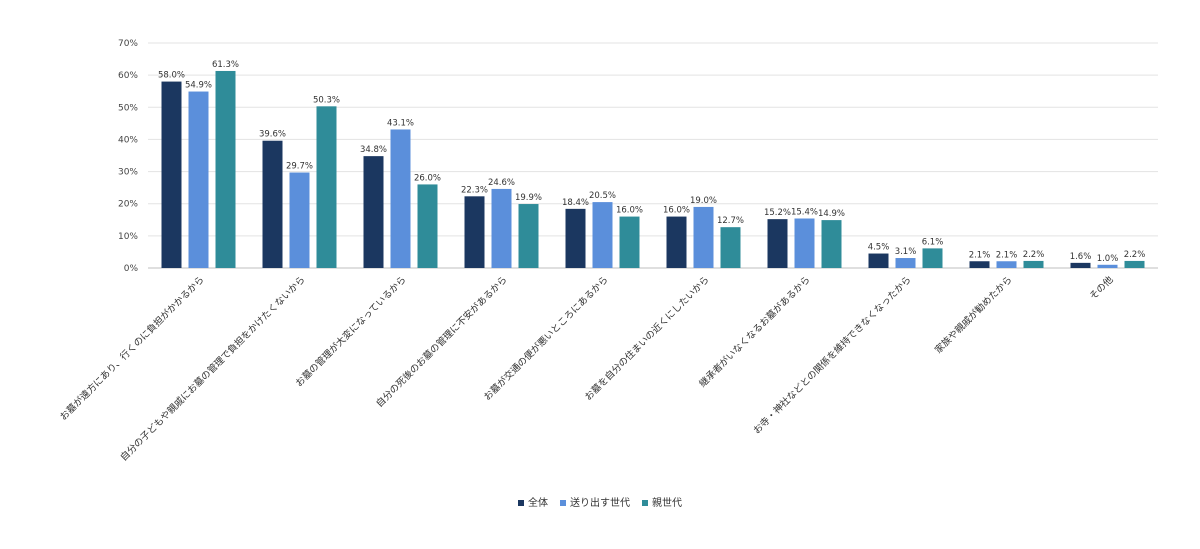  I want to click on y-tick-label: 50%, so click(128, 108).